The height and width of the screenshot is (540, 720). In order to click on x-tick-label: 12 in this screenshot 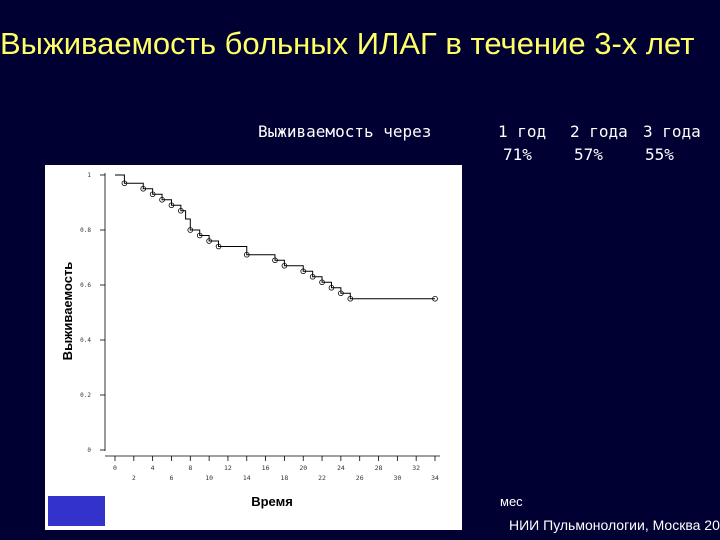, I will do `click(228, 468)`.